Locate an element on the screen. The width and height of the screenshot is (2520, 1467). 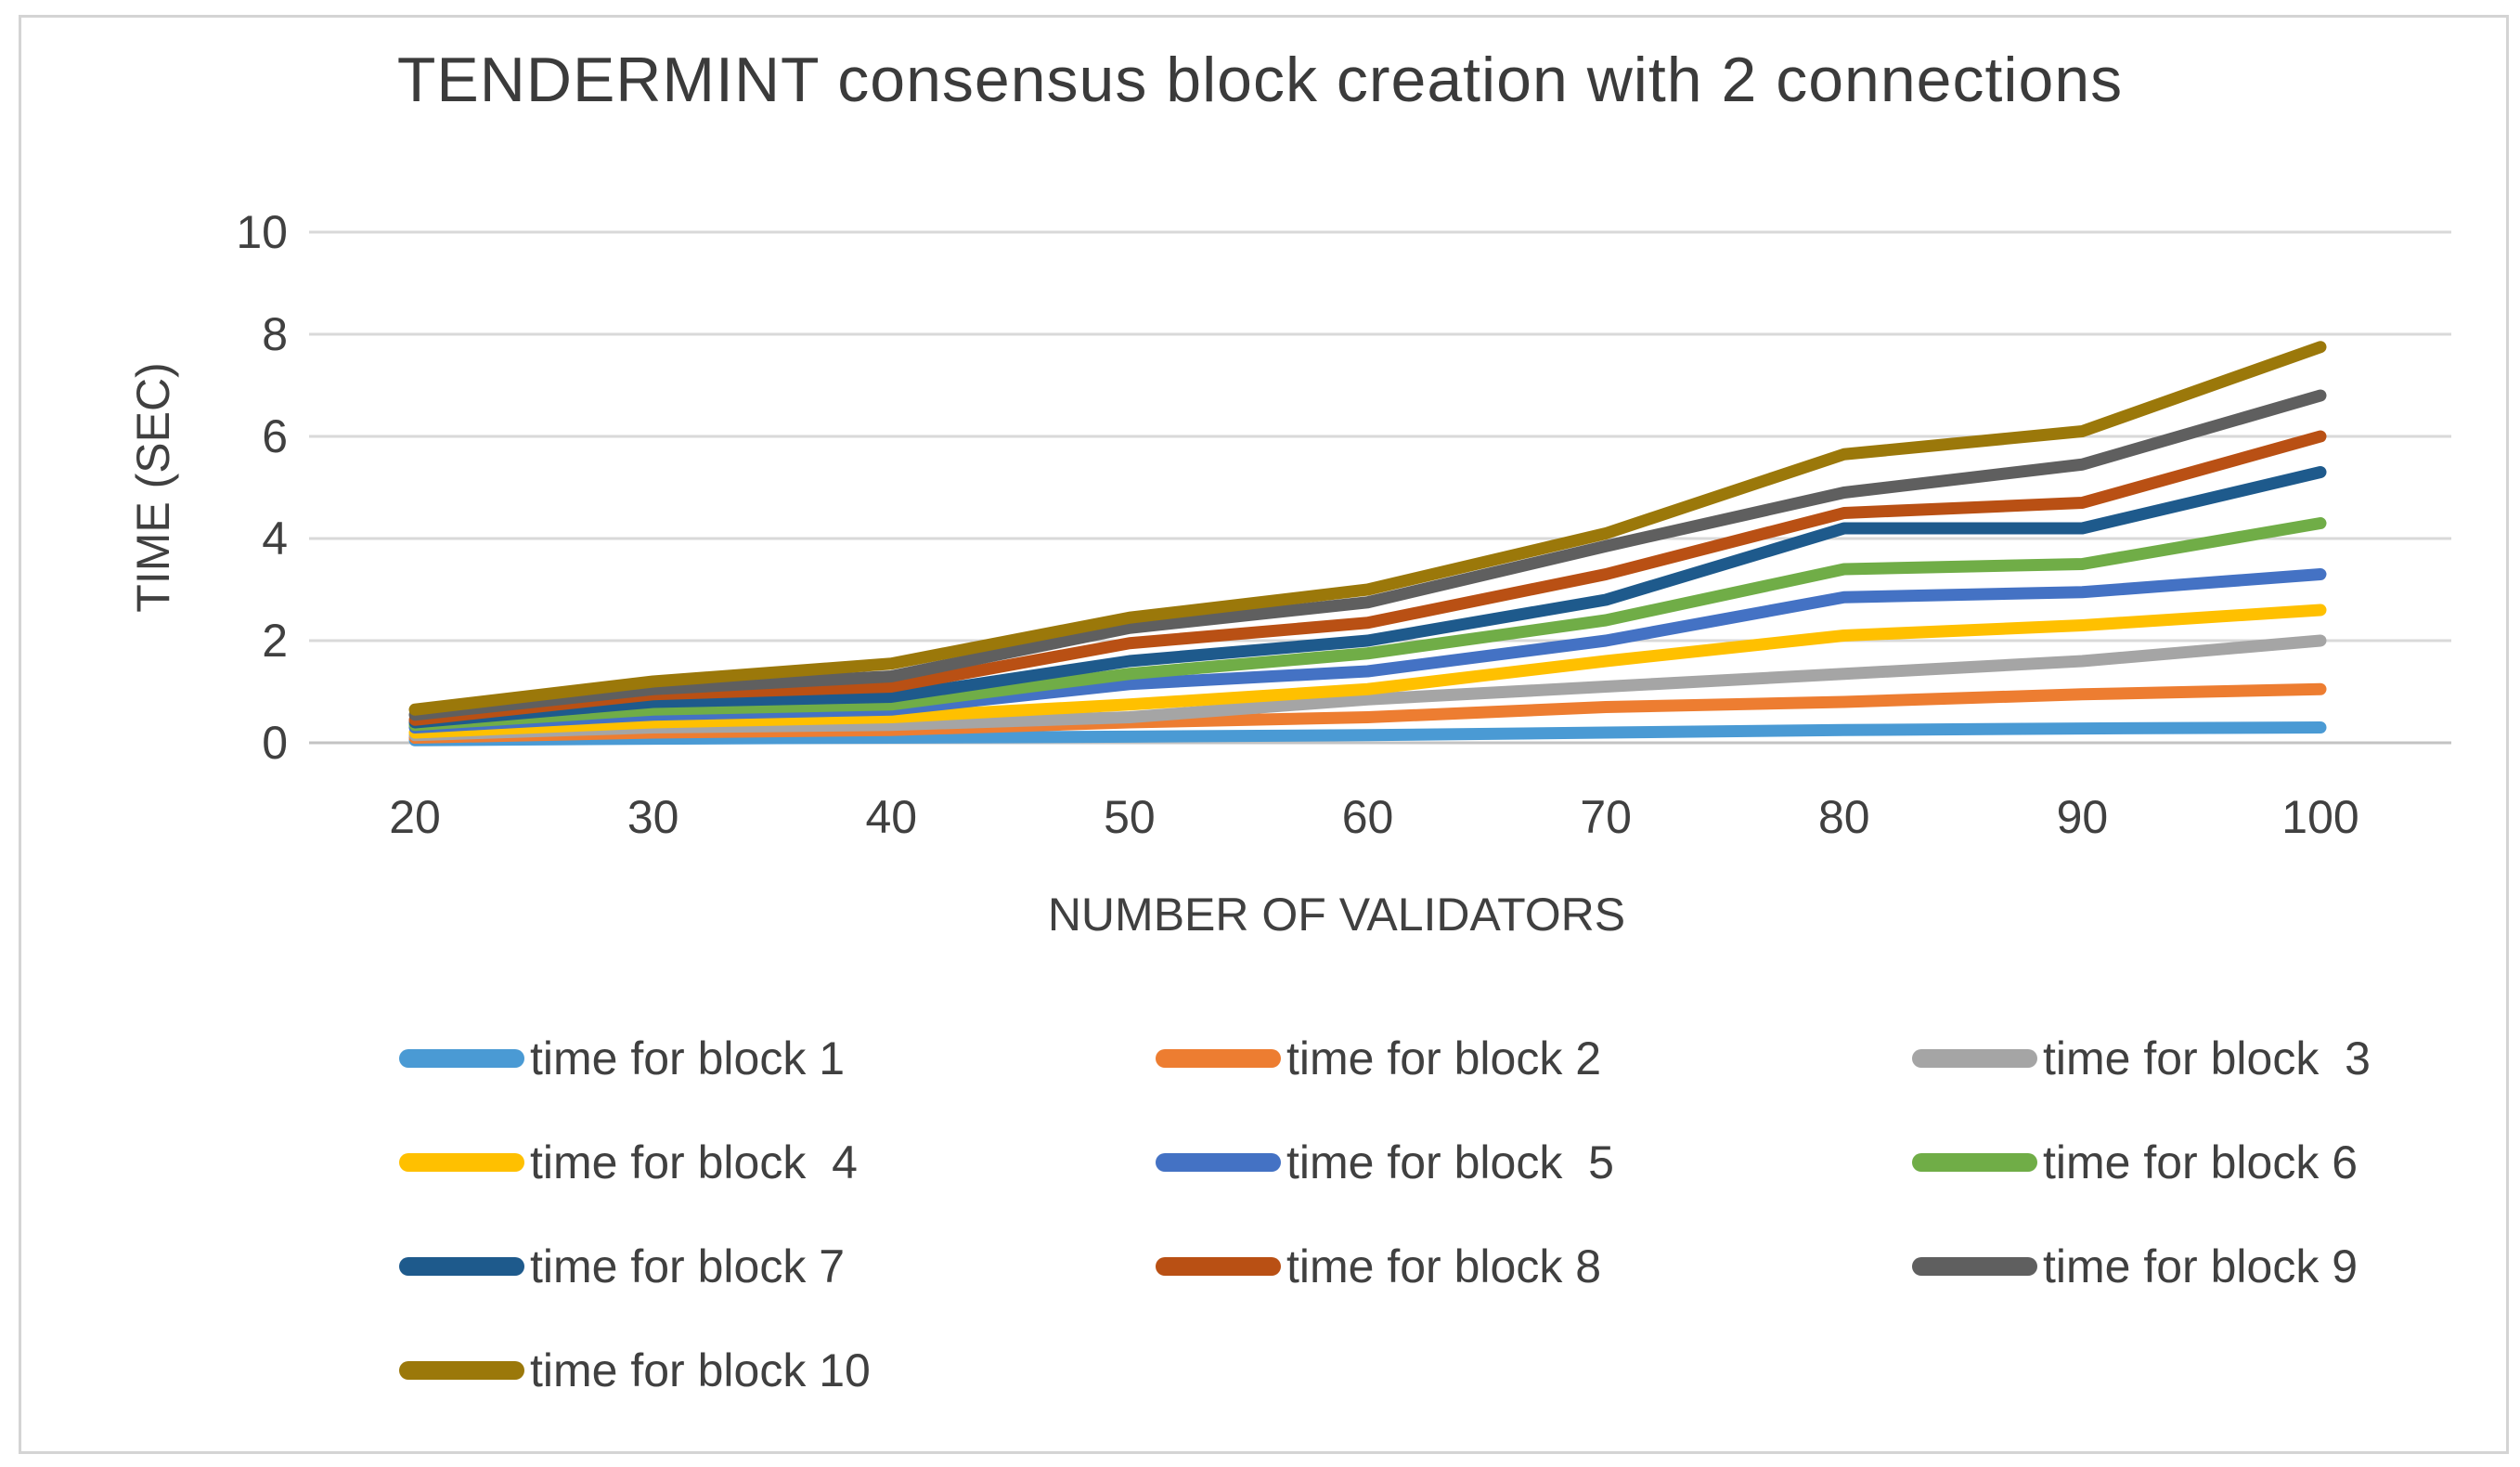
legend-label: time for block 6 is located at coordinates (2200, 1162).